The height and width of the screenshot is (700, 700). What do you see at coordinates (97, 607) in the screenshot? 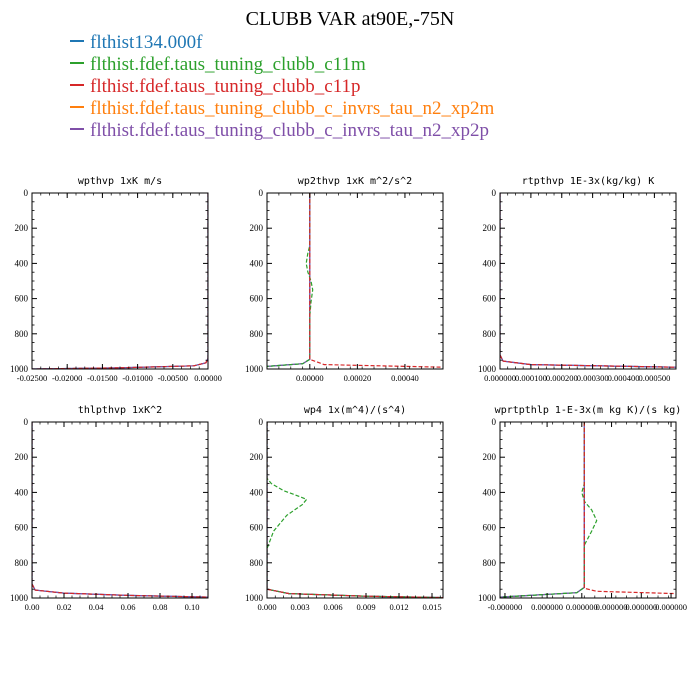
I see `x-tick-label: 0.04` at bounding box center [97, 607].